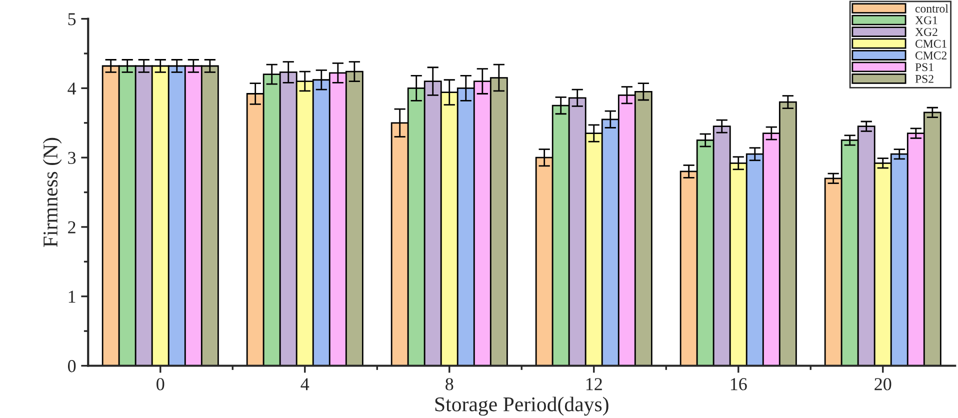 This screenshot has height=418, width=958. What do you see at coordinates (72, 366) in the screenshot?
I see `y-tick-label: 0` at bounding box center [72, 366].